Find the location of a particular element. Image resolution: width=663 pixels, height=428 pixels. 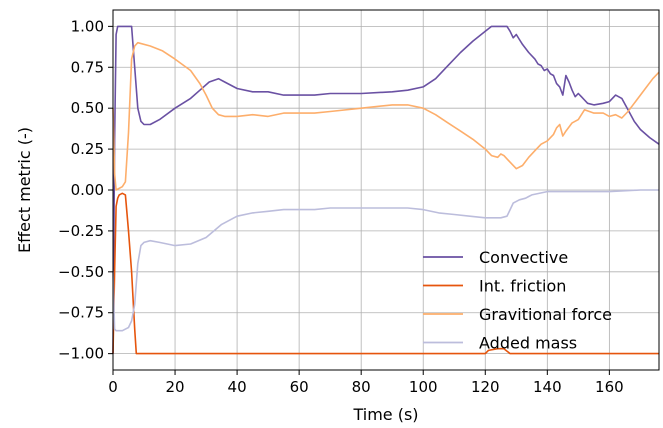

y-tick-label: 0.75 is located at coordinates (87, 67).